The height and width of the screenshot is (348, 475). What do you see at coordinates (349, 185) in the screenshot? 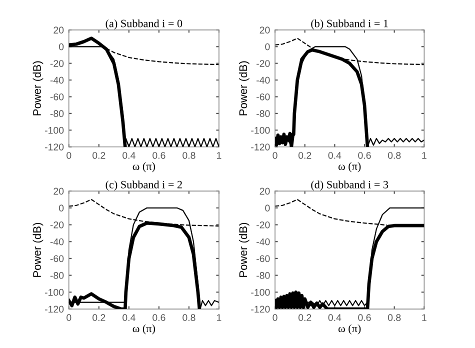
I see `chart-title: (d) Subband i = 3` at bounding box center [349, 185].